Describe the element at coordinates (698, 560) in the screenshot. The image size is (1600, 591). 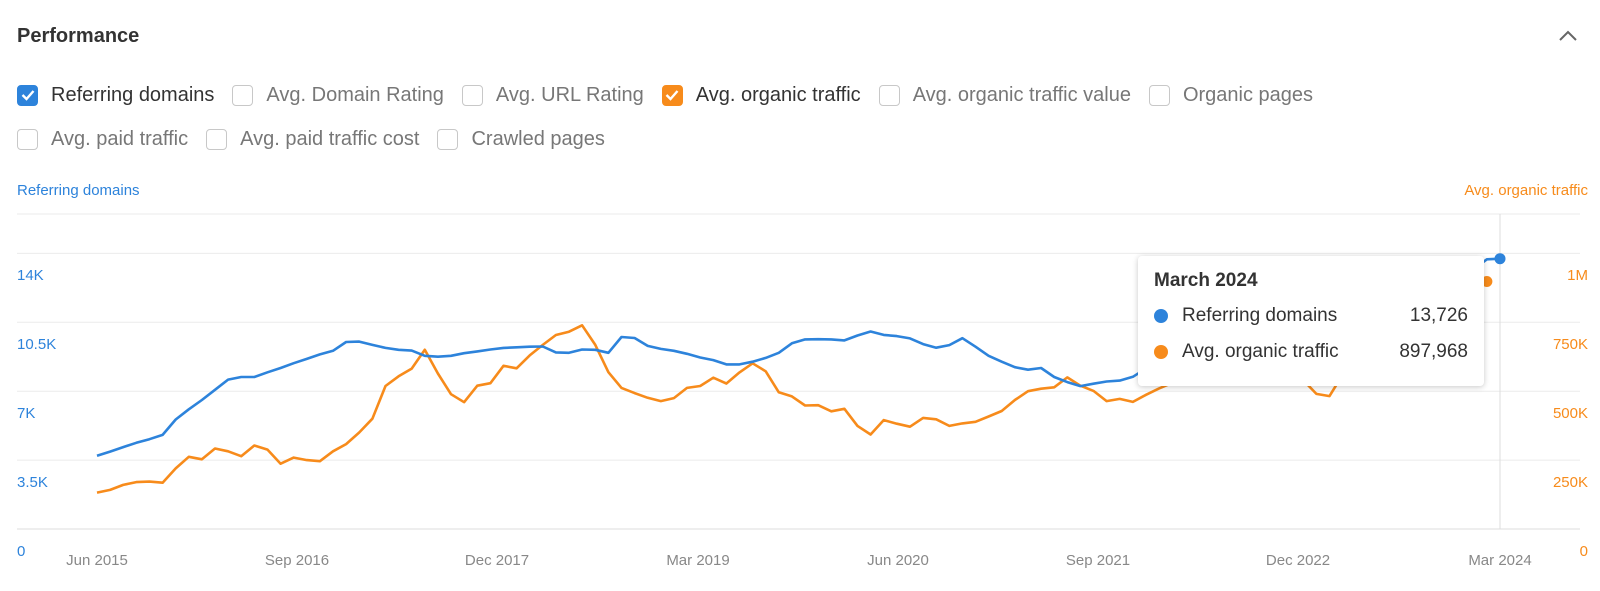
I see `x-tick-label: Mar 2019` at that location.